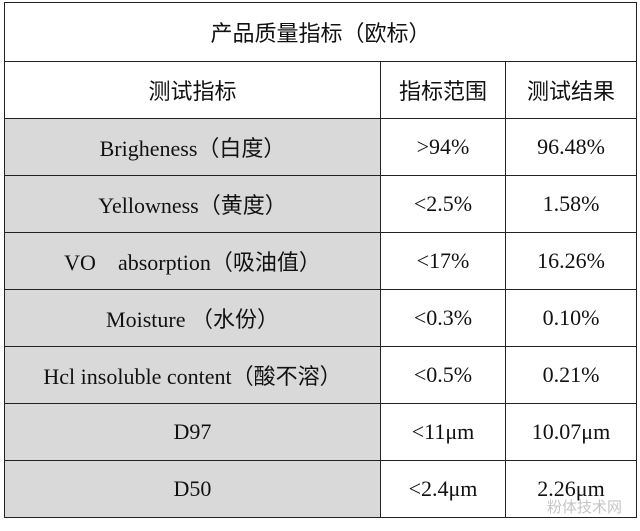  I want to click on range-cell: <0.3%, so click(443, 318).